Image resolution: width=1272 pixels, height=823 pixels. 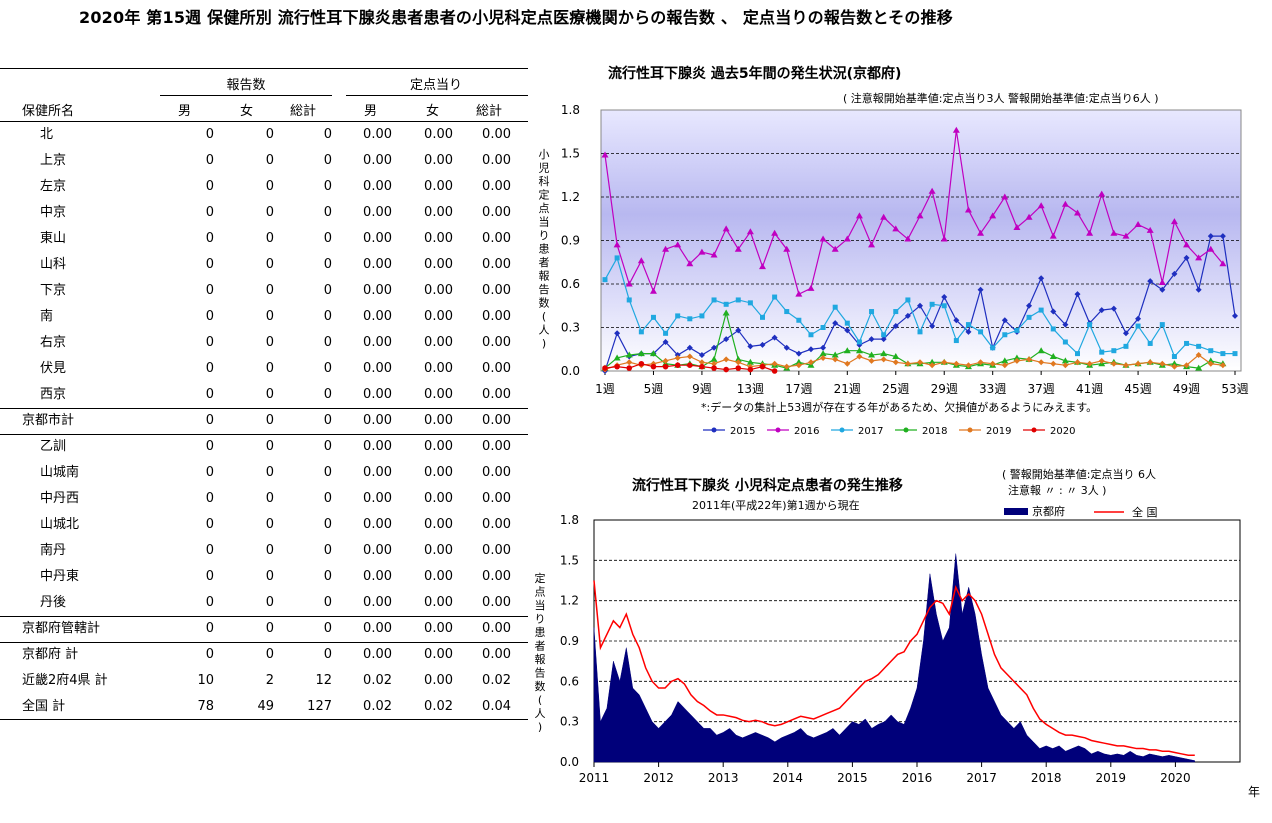 I want to click on y-axis-label-char: 当, so click(x=540, y=605).